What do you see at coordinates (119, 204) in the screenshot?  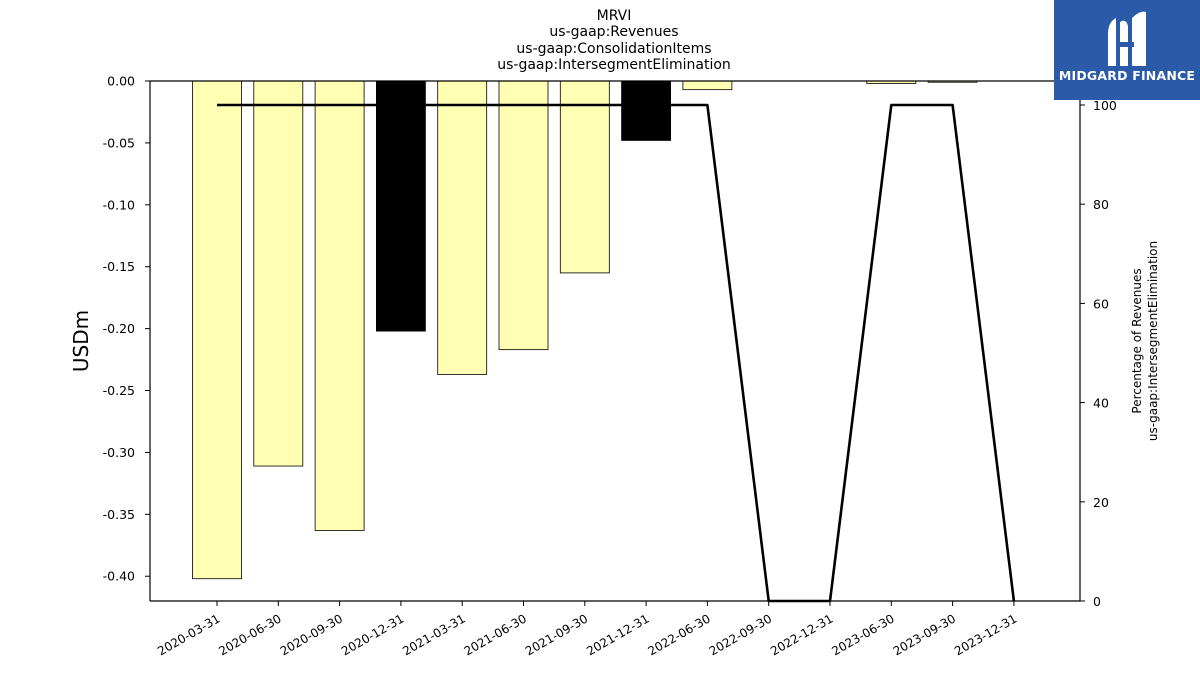 I see `left-tick-label: -0.10` at bounding box center [119, 204].